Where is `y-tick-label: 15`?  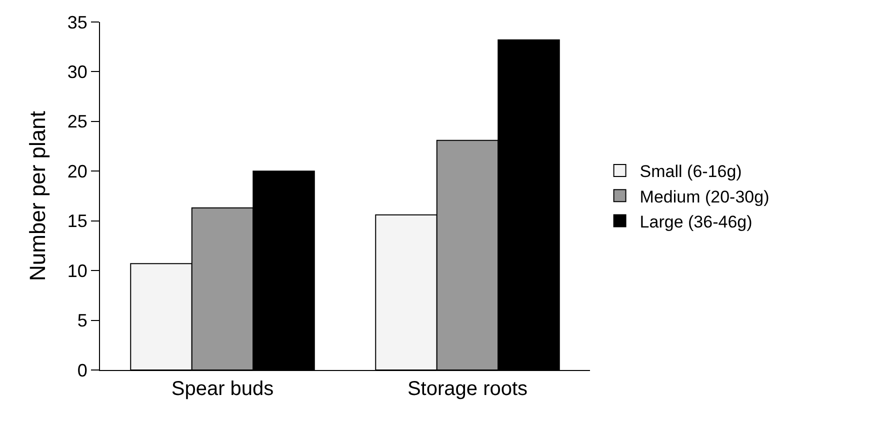 y-tick-label: 15 is located at coordinates (77, 221).